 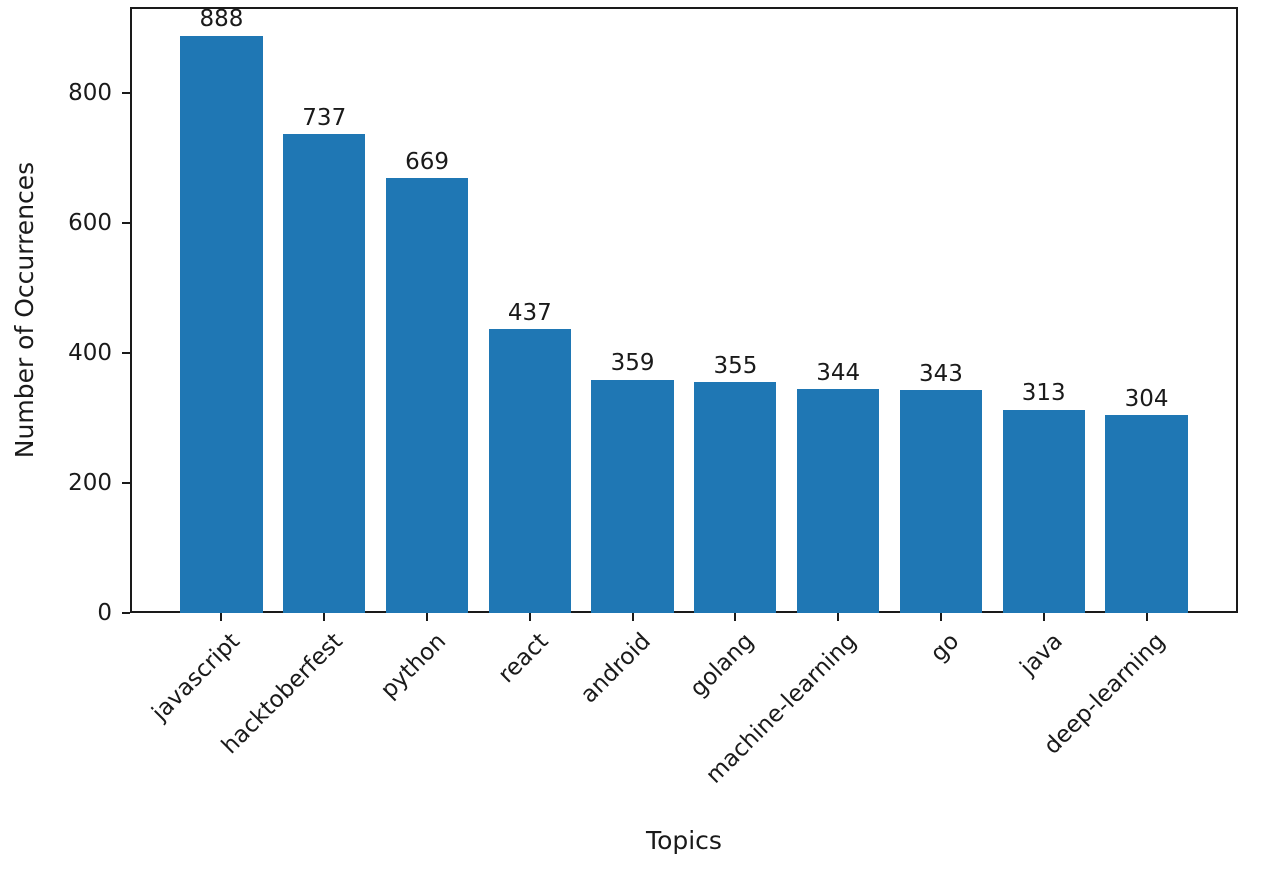 I want to click on x-tick-mark-deep-learning, so click(x=1146, y=617).